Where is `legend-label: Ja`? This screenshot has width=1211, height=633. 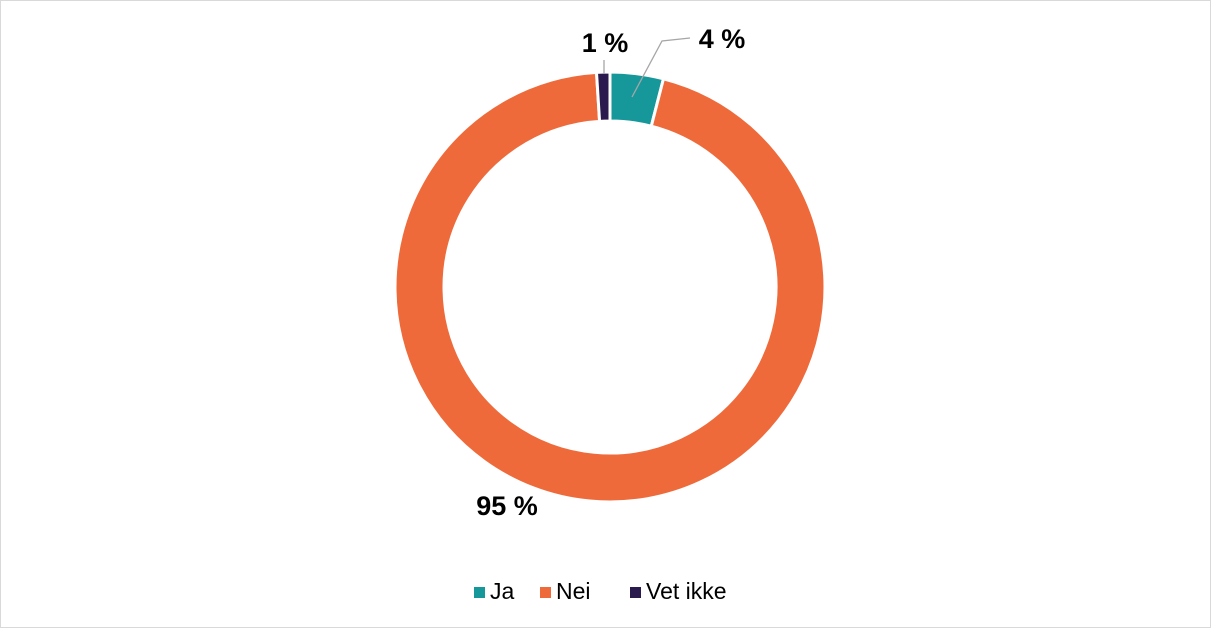 legend-label: Ja is located at coordinates (502, 591).